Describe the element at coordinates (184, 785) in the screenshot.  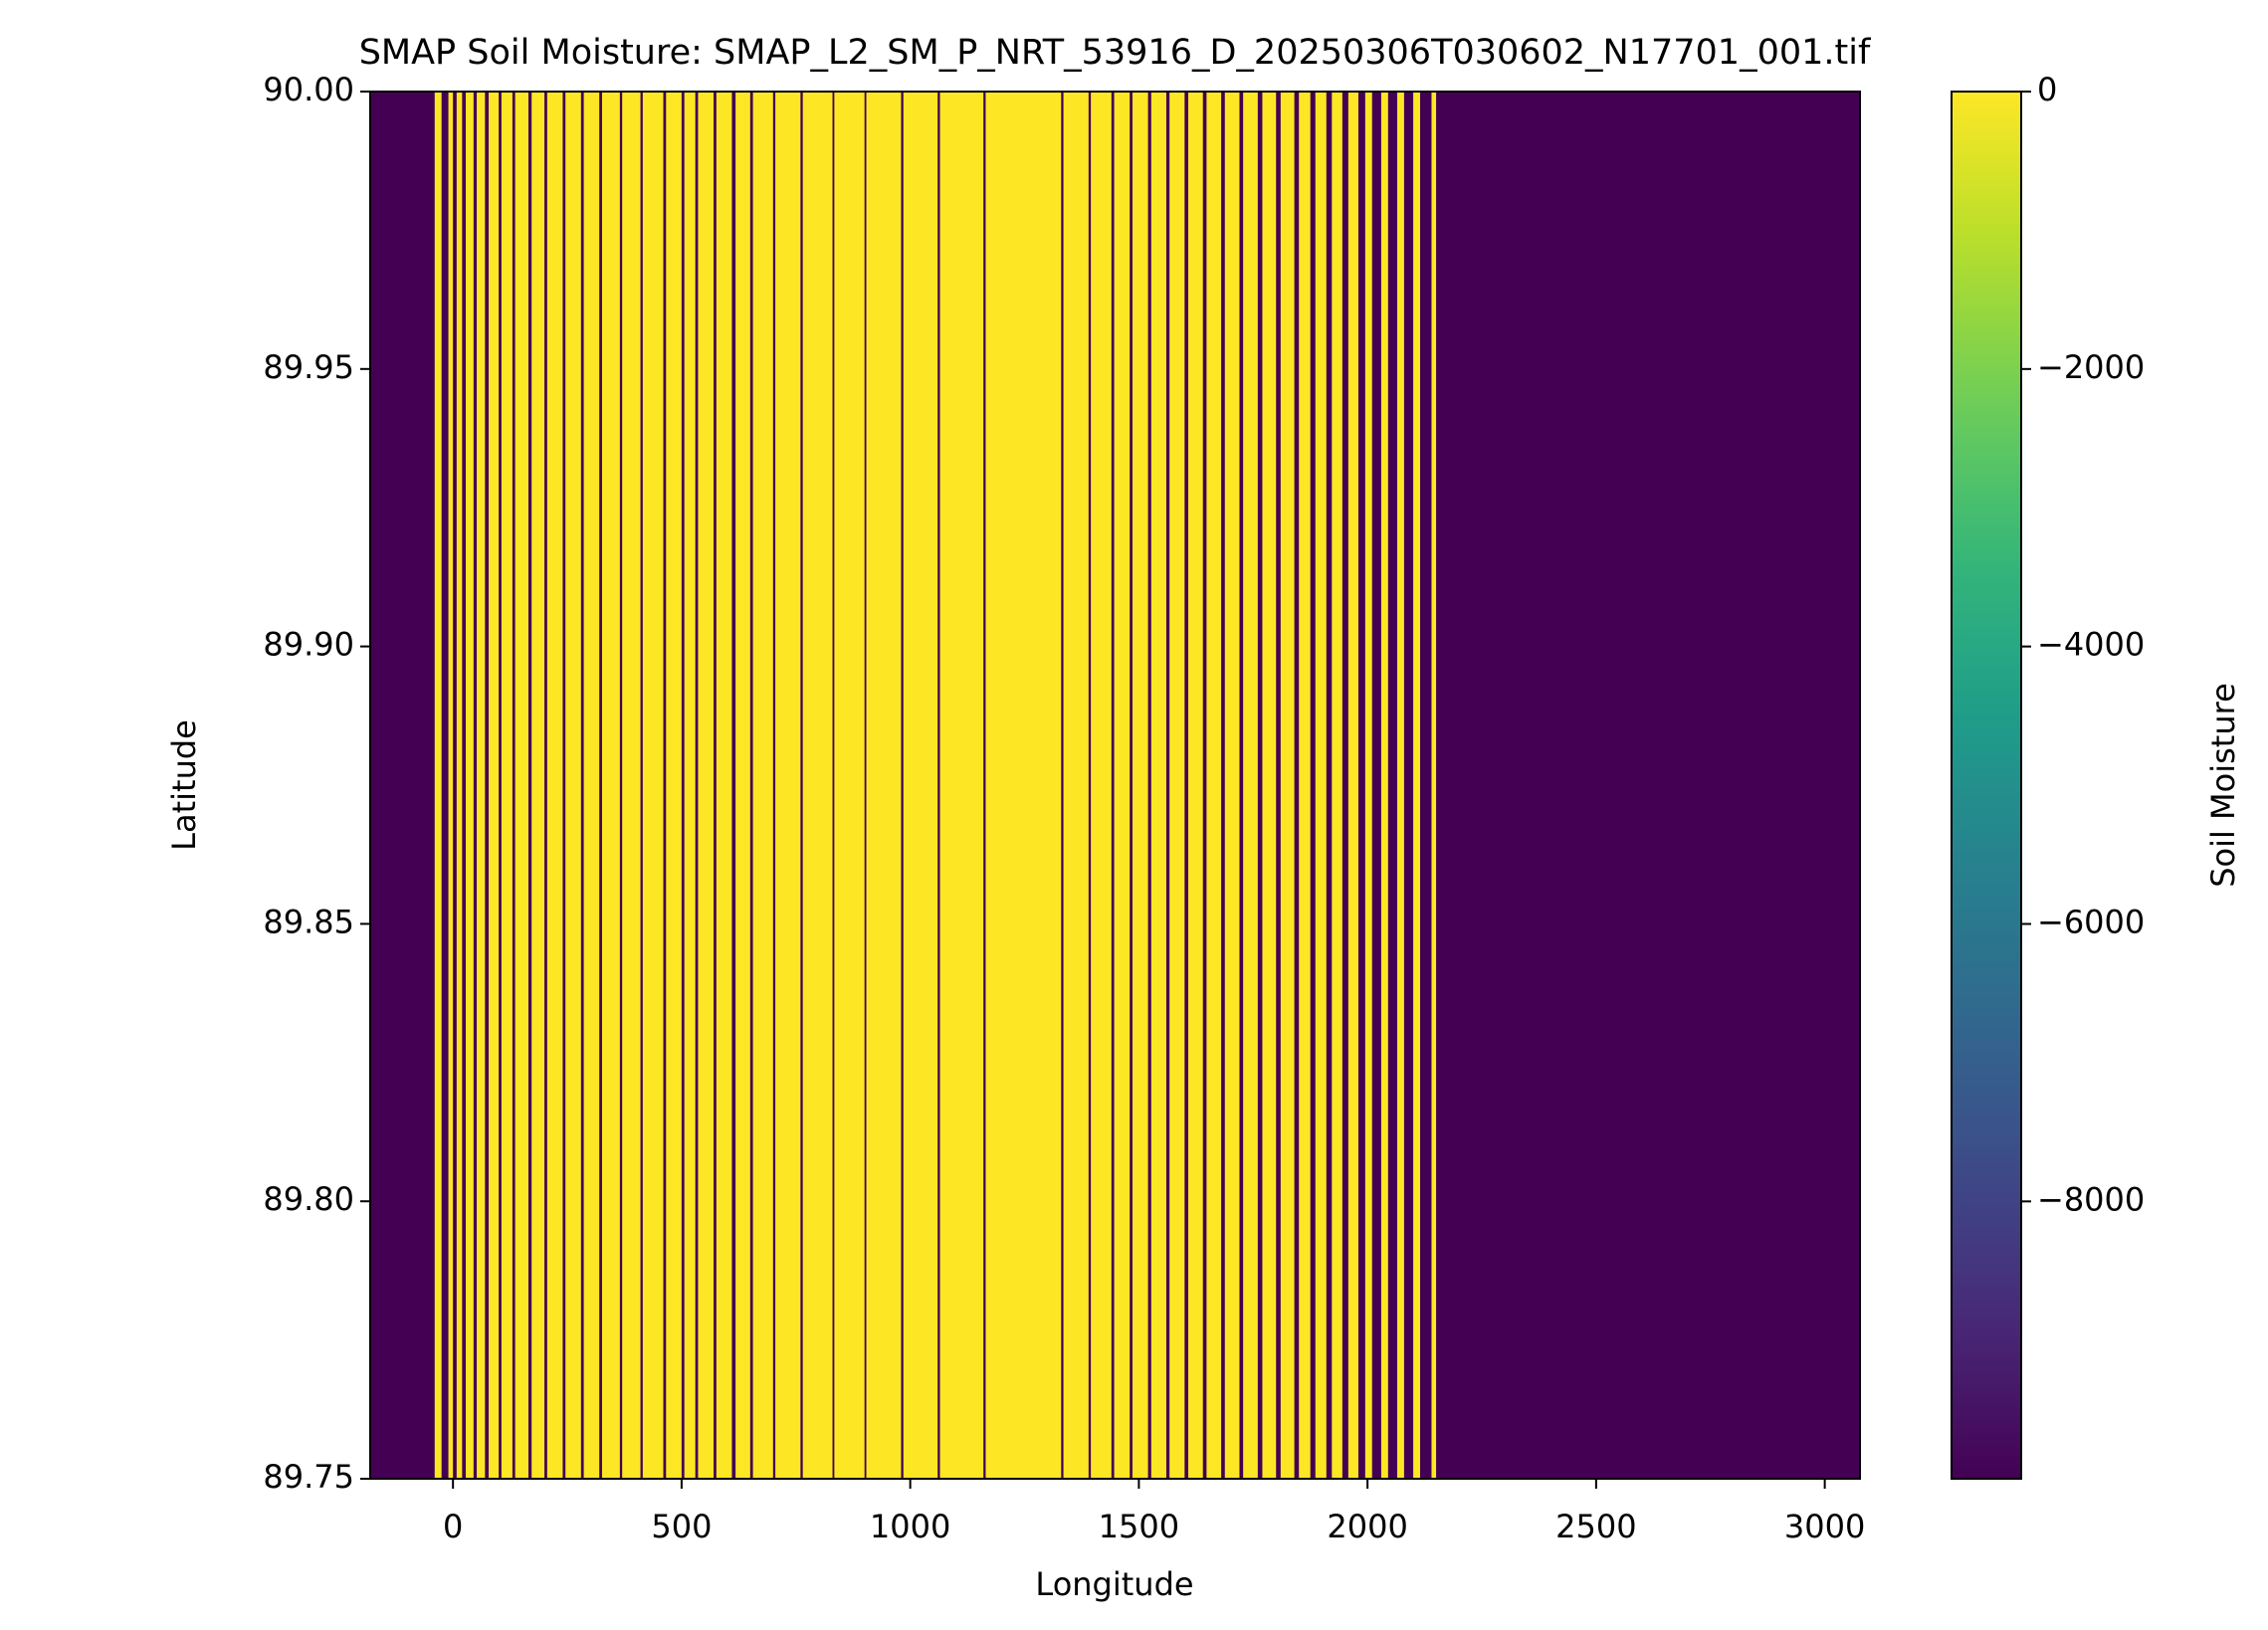
I see `y-axis-label: Latitude` at that location.